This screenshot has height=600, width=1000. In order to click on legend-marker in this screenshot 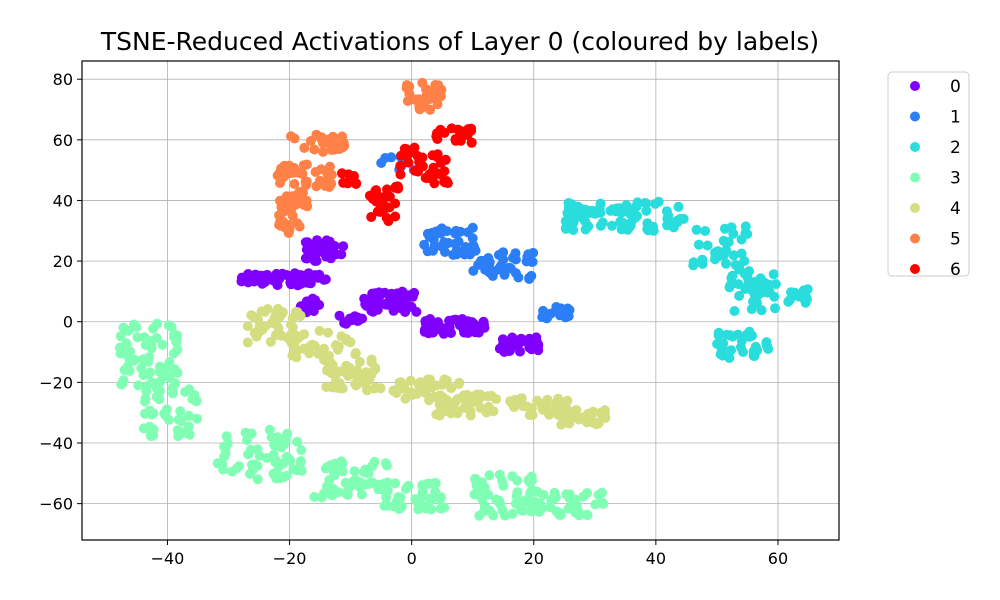, I will do `click(915, 177)`.